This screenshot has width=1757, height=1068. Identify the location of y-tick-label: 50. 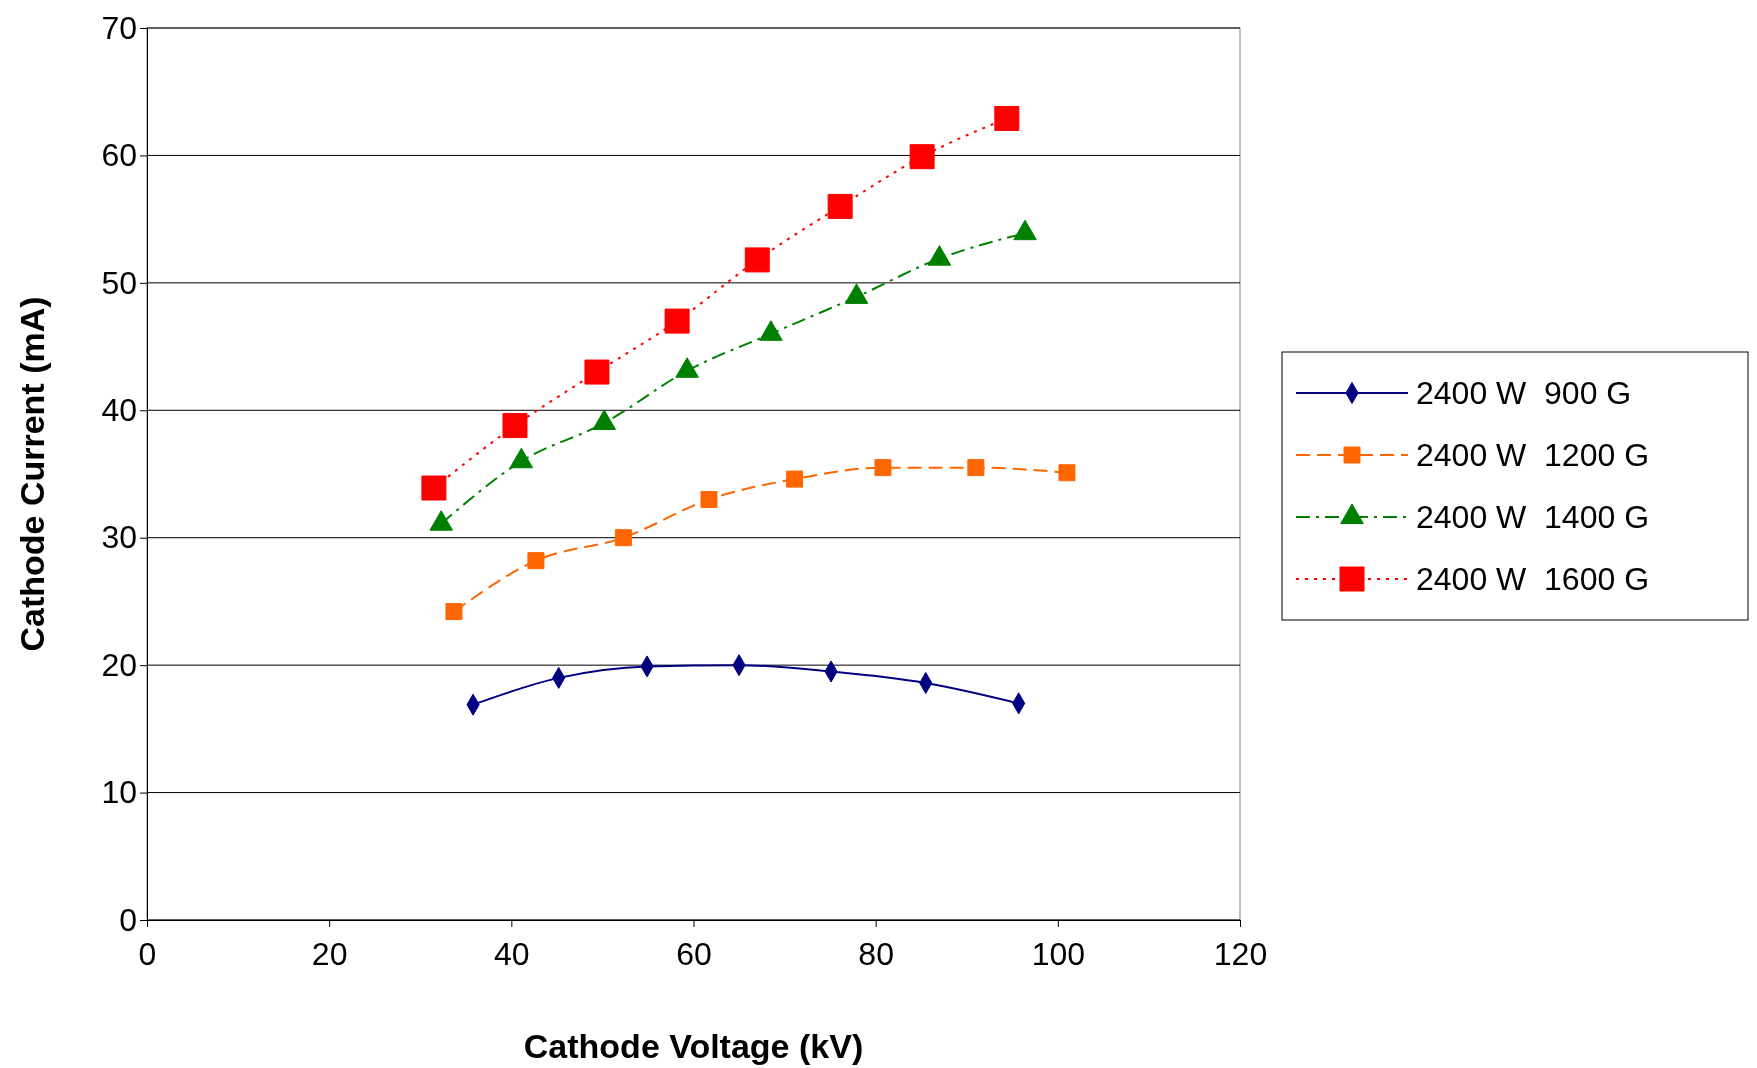
(119, 282).